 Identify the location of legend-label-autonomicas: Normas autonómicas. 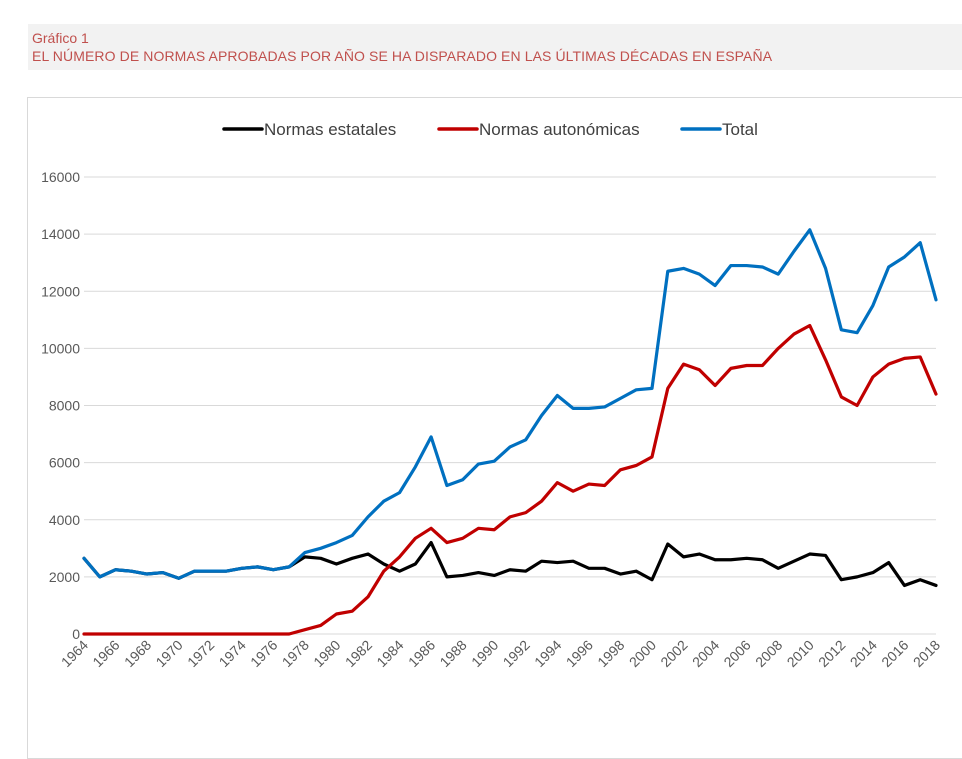
(559, 129).